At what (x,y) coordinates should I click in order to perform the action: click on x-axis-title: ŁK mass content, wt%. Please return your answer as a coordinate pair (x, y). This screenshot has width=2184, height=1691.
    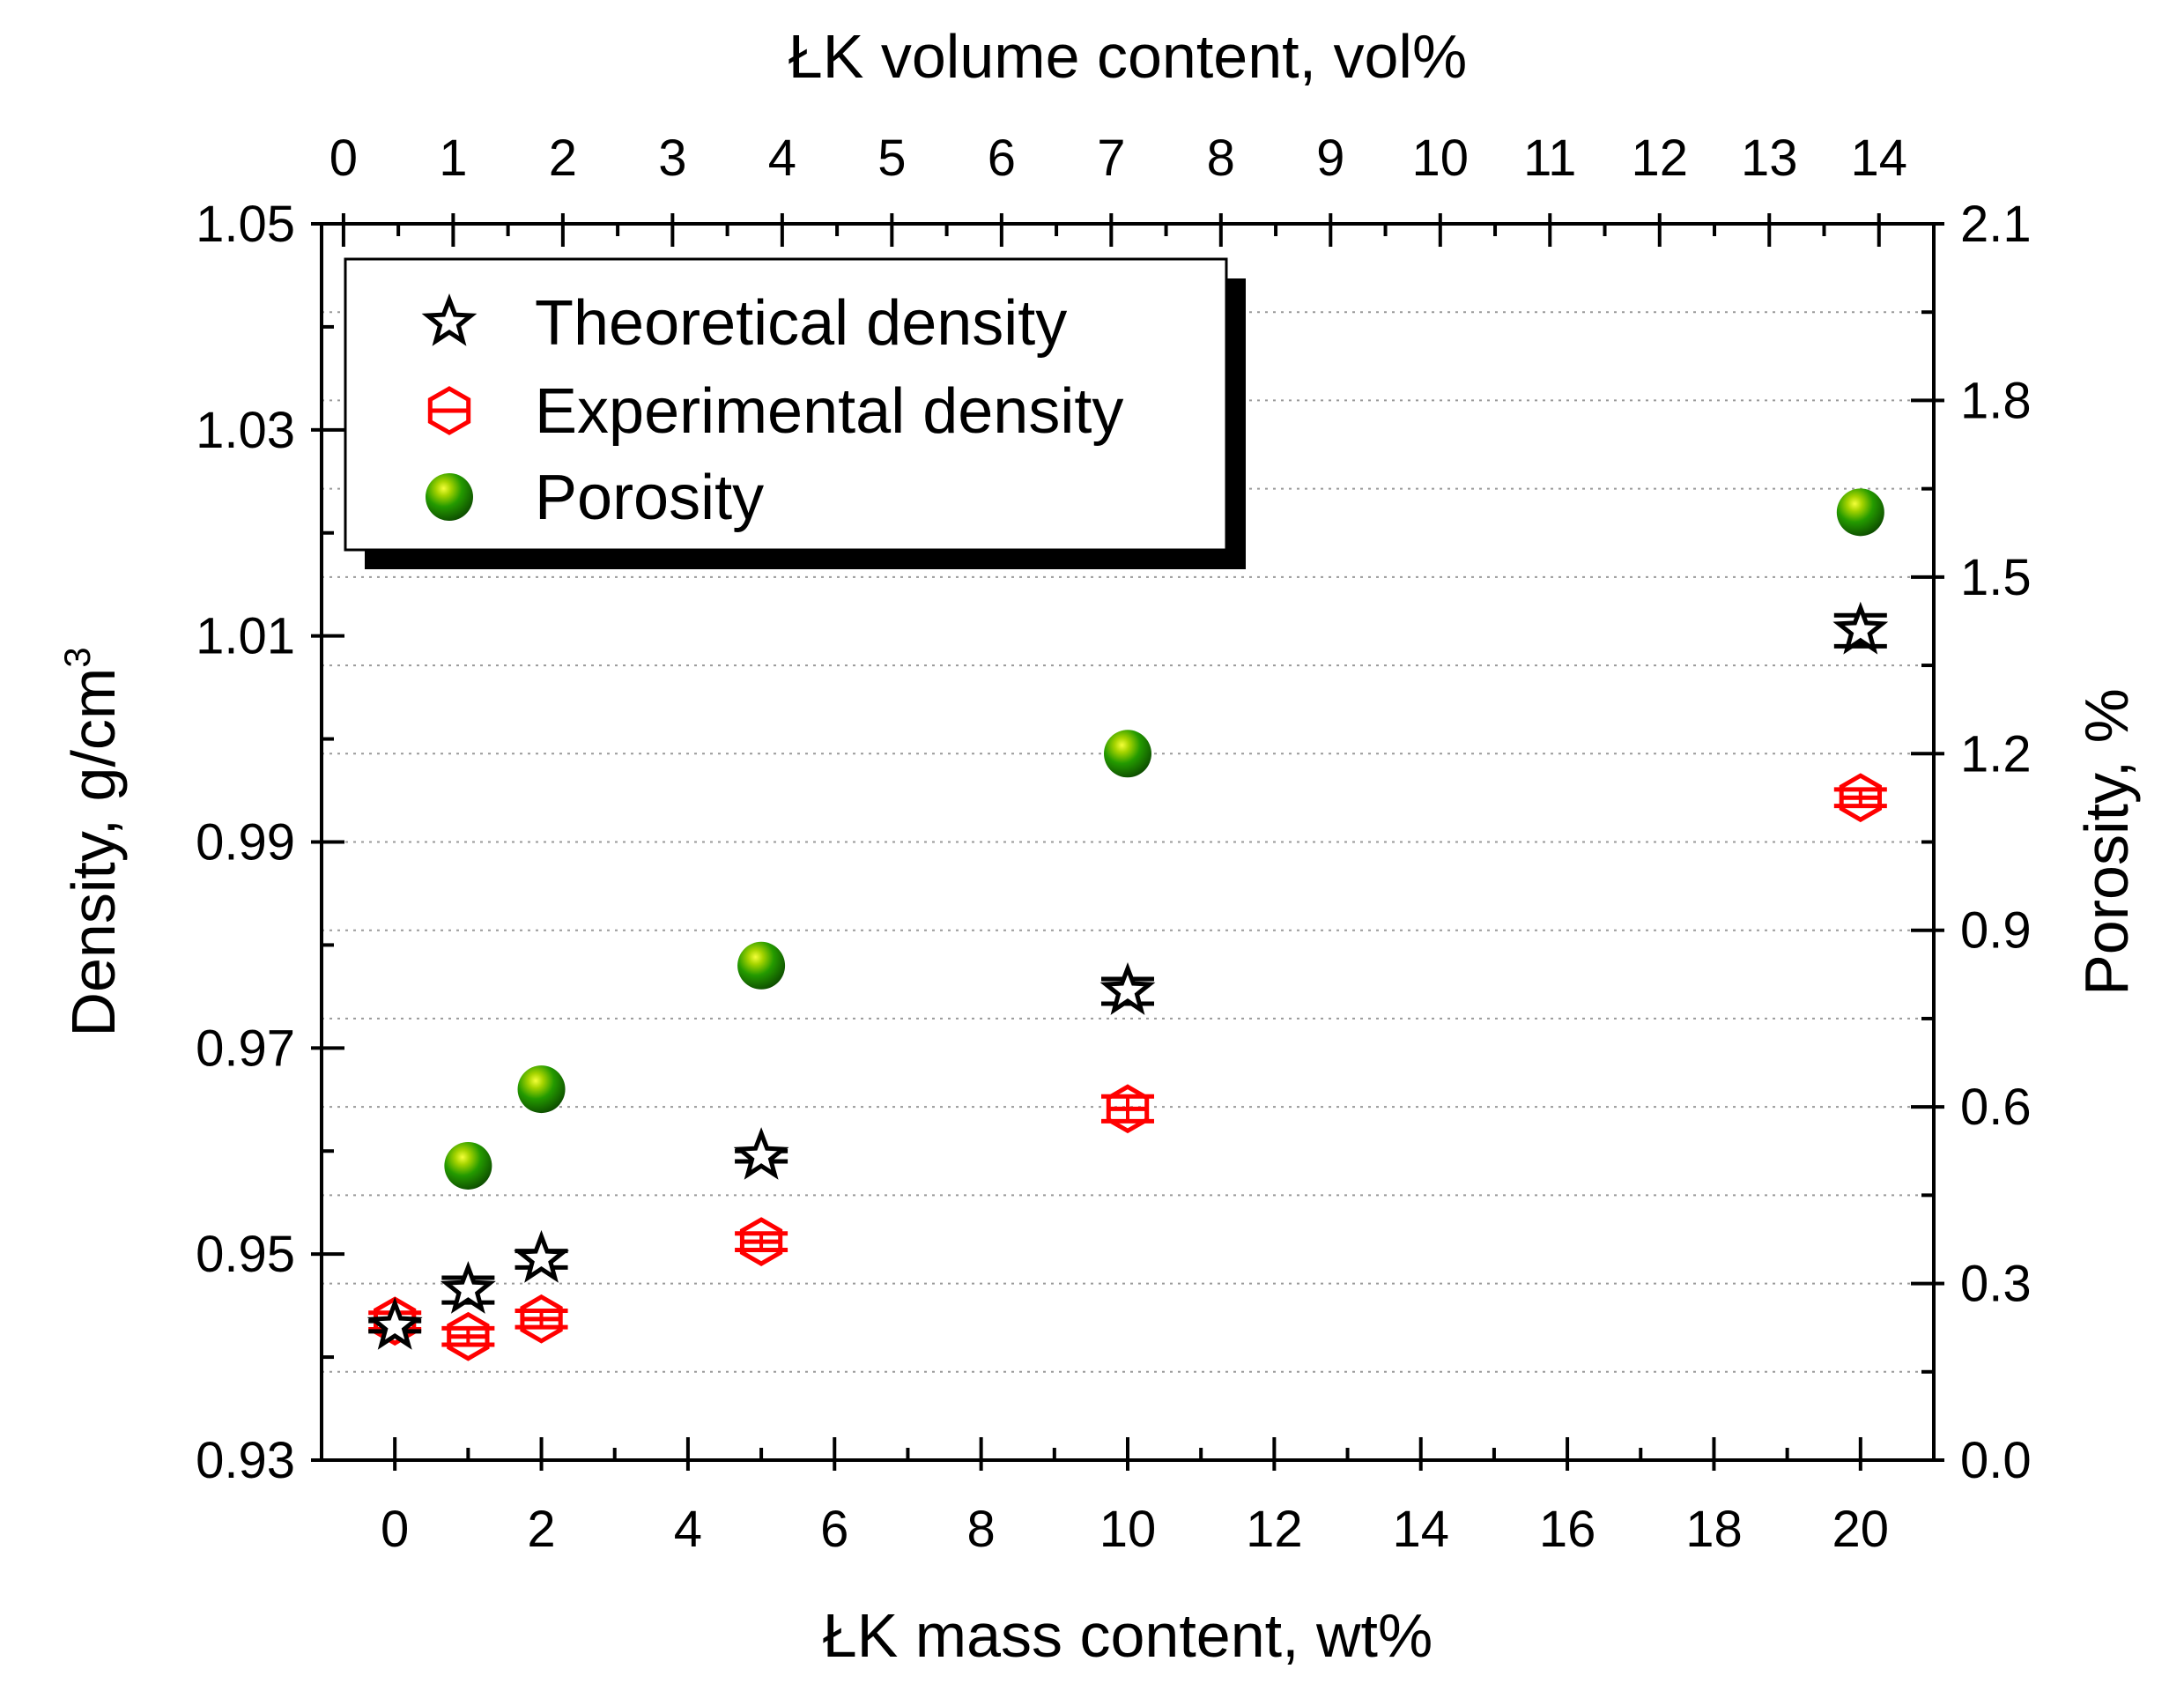
    Looking at the image, I should click on (1128, 1635).